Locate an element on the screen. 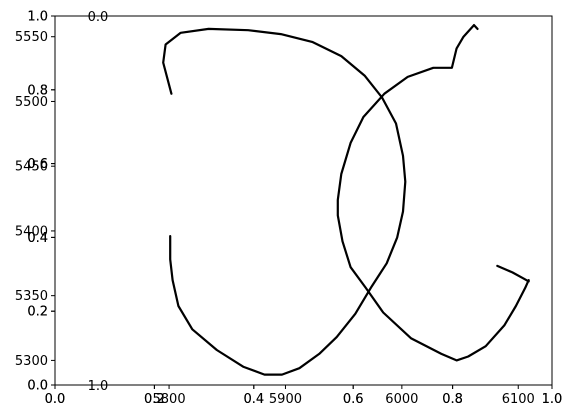 The width and height of the screenshot is (571, 418). overlay-1-x-tick-label: 0.8 is located at coordinates (452, 399).